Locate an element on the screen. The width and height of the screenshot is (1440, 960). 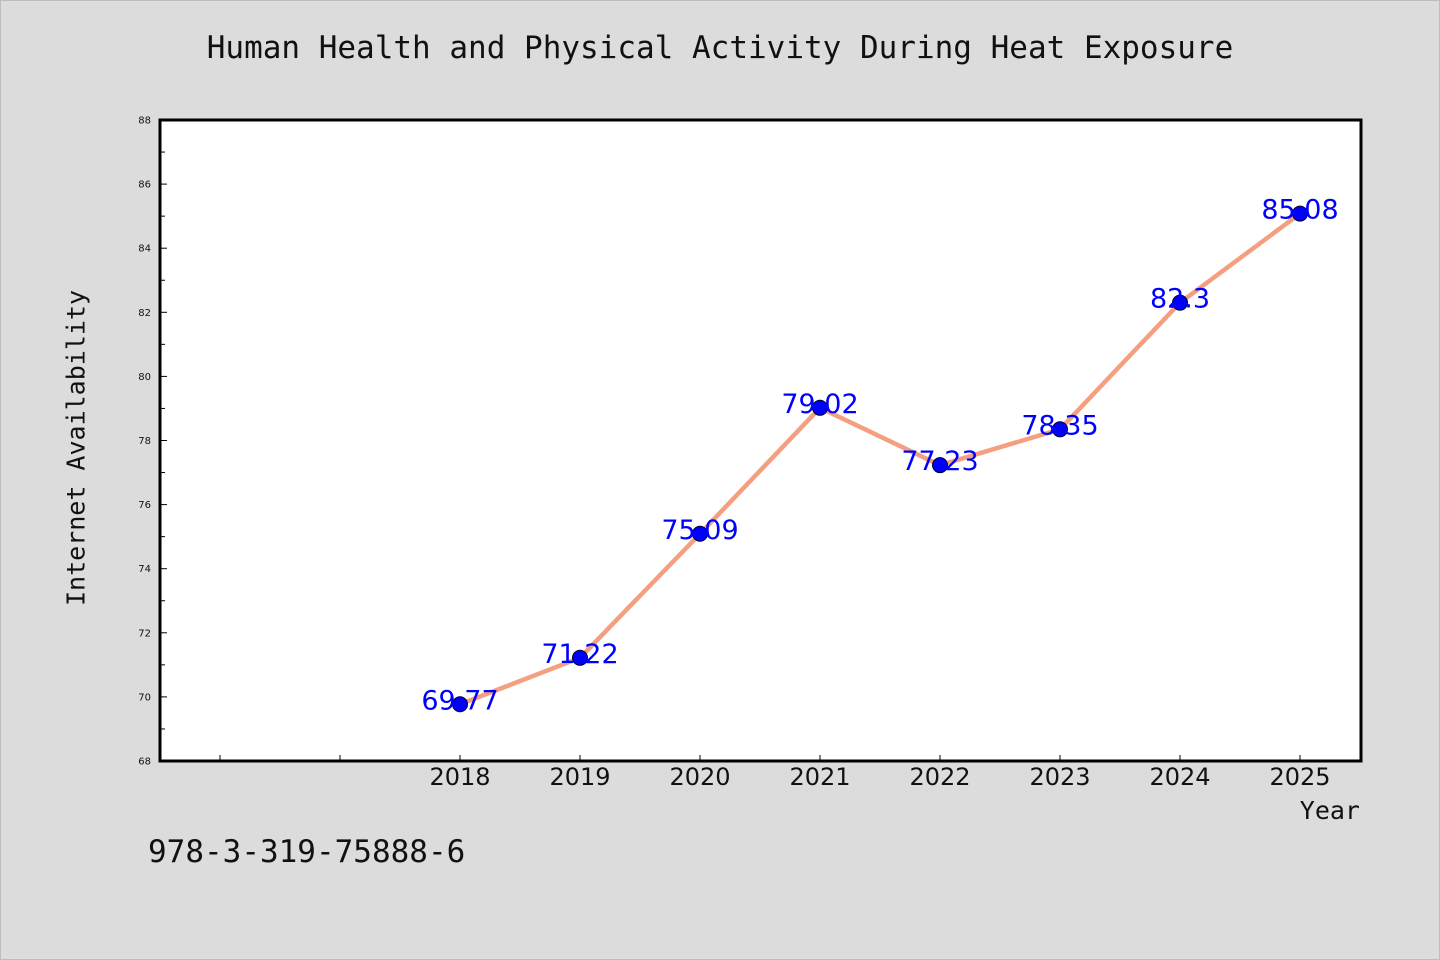
y-tick-label: 68 is located at coordinates (144, 762).